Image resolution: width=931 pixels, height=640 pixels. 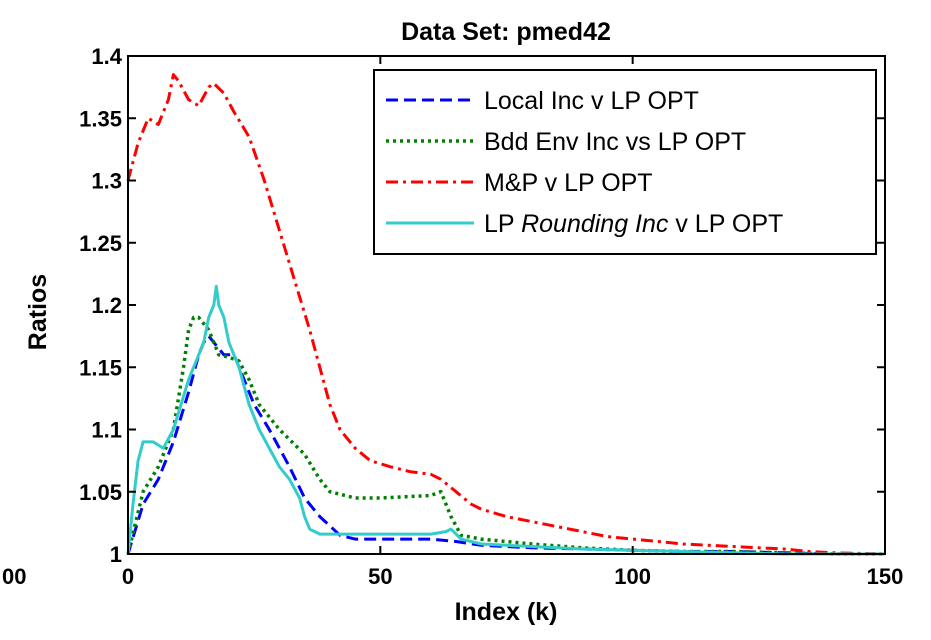 I want to click on x-tick-label: 50, so click(x=380, y=576).